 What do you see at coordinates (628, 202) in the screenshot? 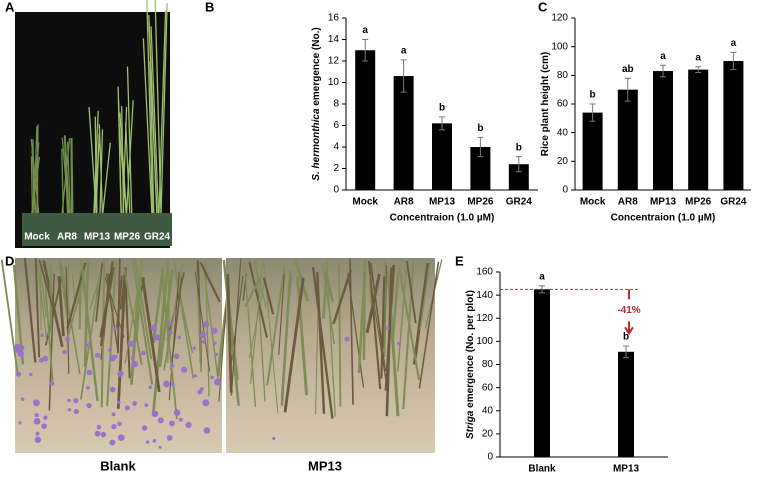
I see `x-tick-label: AR8` at bounding box center [628, 202].